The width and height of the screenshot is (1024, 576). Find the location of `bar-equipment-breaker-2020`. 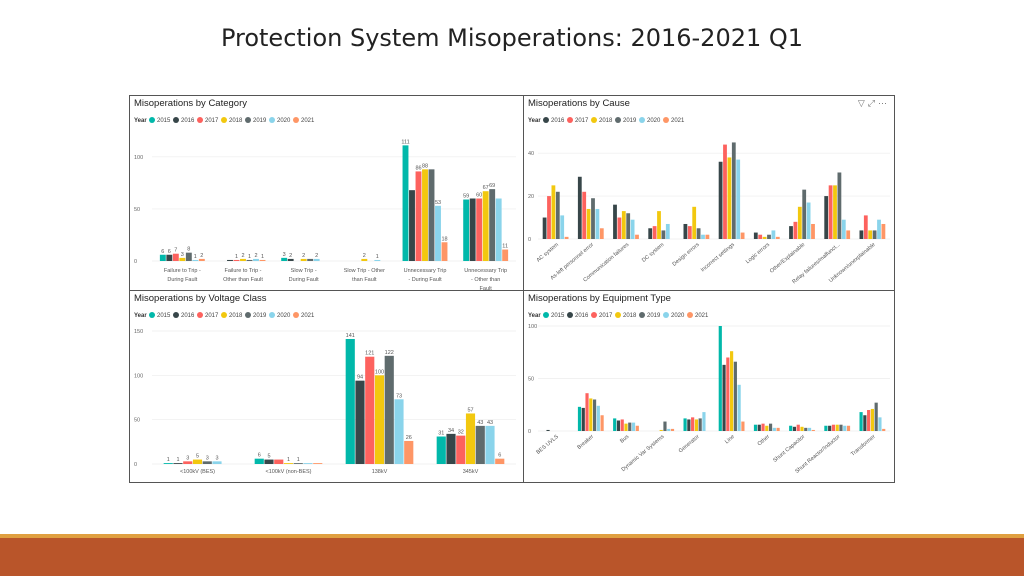

bar-equipment-breaker-2020 is located at coordinates (598, 418).